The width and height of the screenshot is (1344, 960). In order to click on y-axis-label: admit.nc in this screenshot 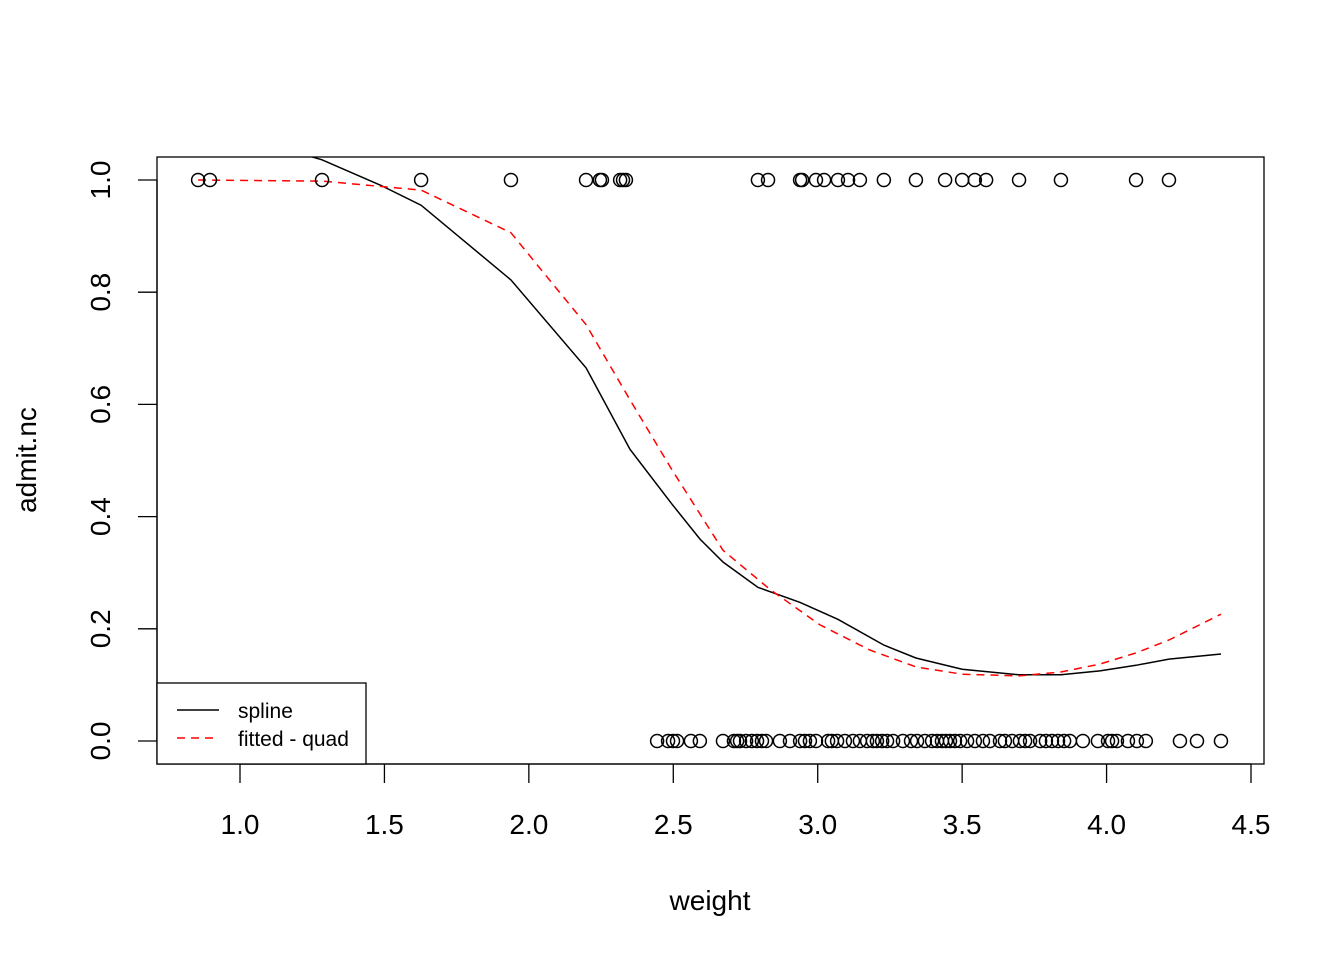, I will do `click(26, 460)`.